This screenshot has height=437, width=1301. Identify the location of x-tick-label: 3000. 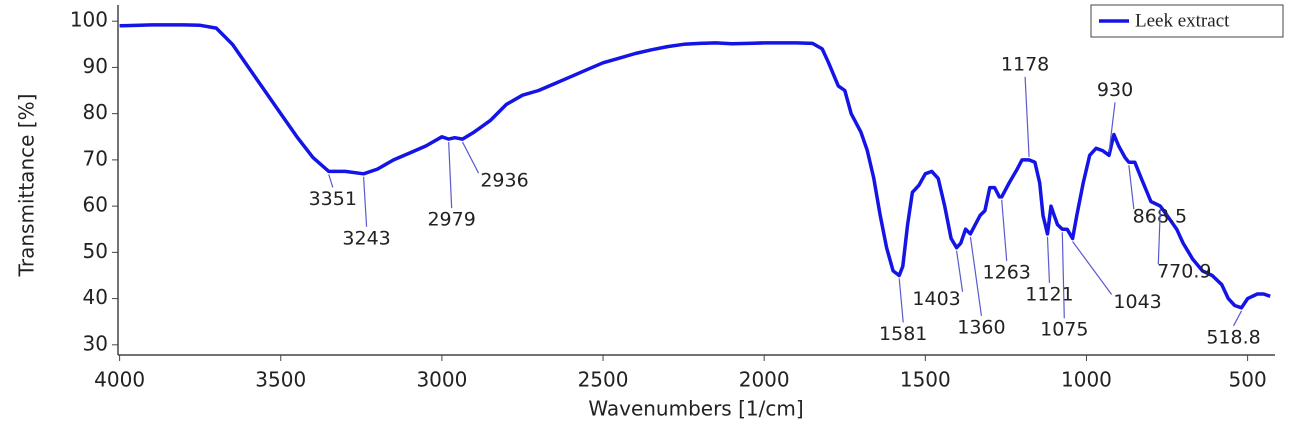
(441, 380).